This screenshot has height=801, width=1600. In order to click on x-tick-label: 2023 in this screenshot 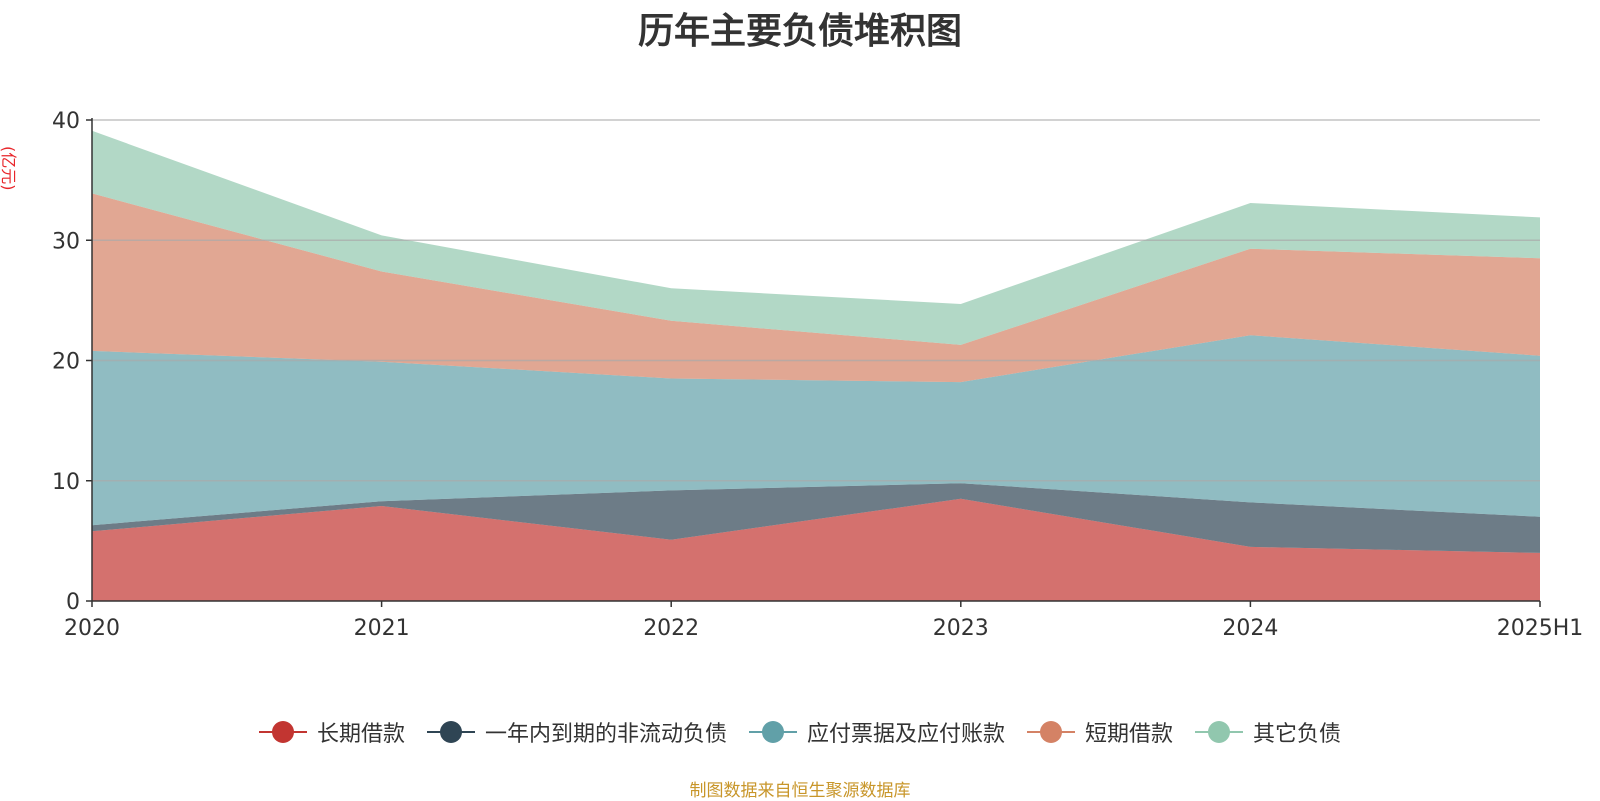, I will do `click(961, 628)`.